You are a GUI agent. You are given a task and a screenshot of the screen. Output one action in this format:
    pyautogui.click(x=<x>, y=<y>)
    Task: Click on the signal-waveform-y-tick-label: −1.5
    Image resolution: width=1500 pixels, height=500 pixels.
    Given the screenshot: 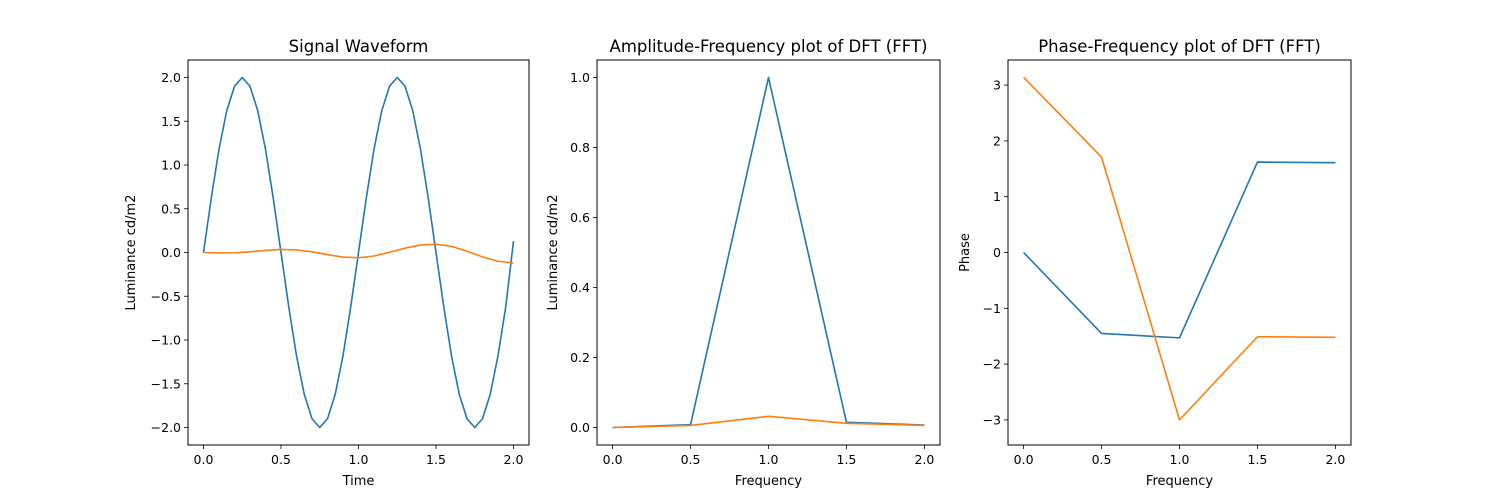 What is the action you would take?
    pyautogui.click(x=166, y=383)
    